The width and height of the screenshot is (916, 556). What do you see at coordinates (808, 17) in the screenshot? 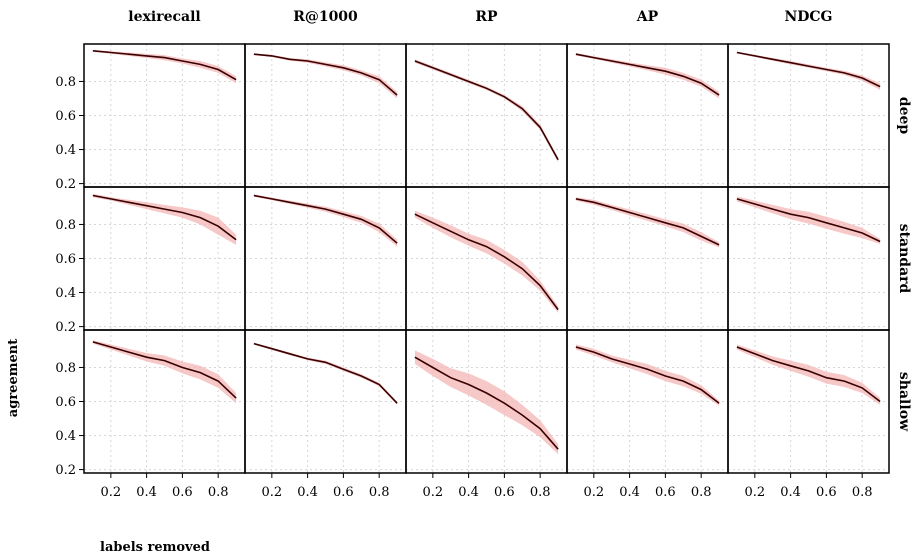
I see `strip-label-ndcg: NDCG` at bounding box center [808, 17].